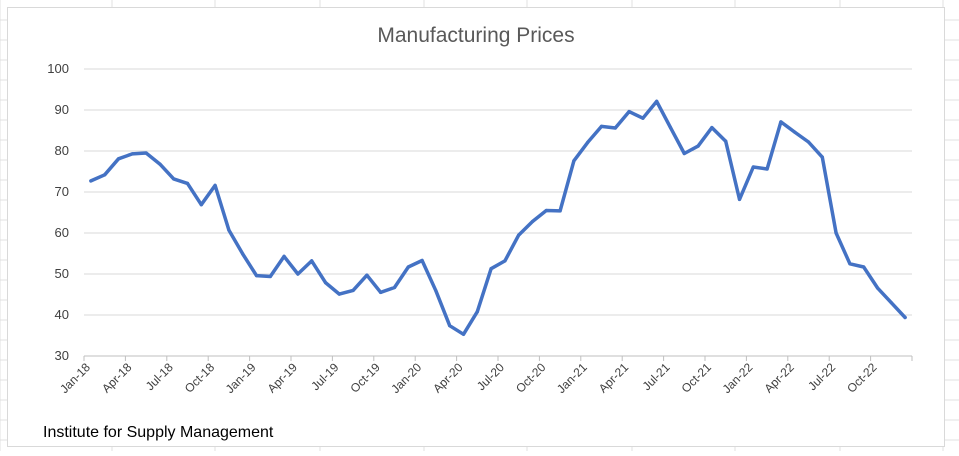  I want to click on x-tick-label: Apr-19, so click(283, 378).